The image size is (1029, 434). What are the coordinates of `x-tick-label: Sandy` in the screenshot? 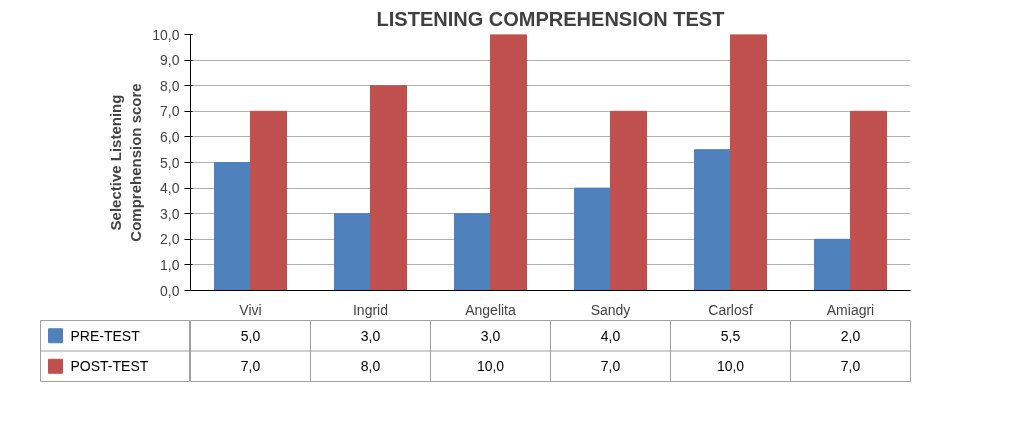 It's located at (610, 309).